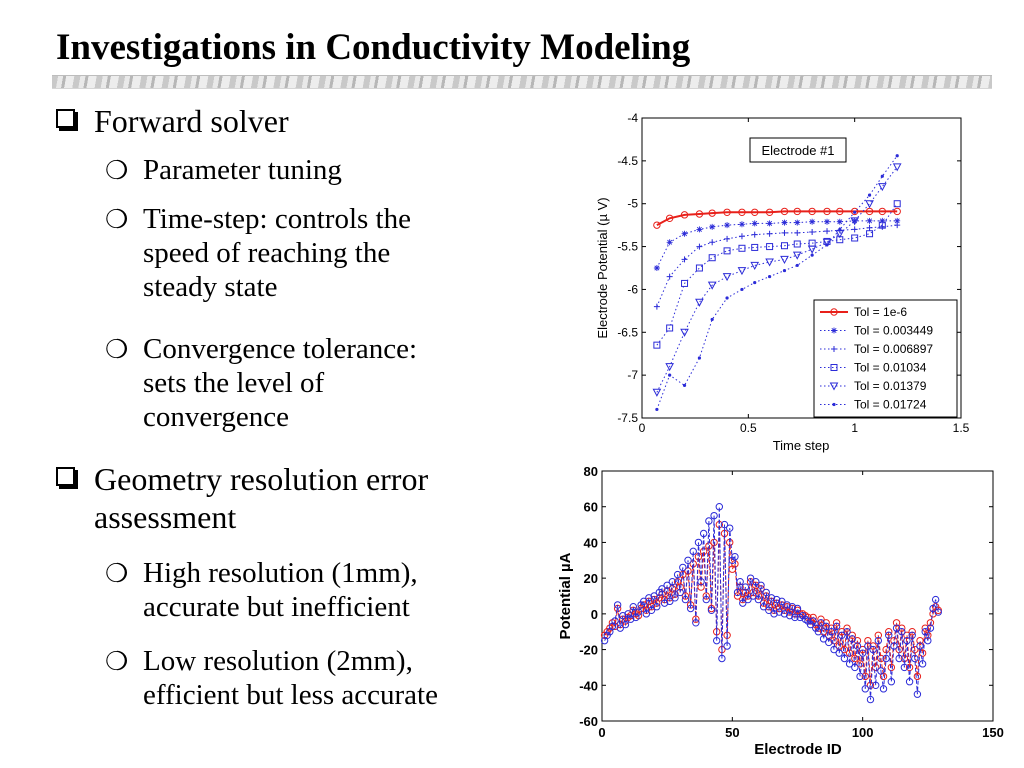 The height and width of the screenshot is (768, 1024). What do you see at coordinates (801, 445) in the screenshot?
I see `x-axis-label: Time step` at bounding box center [801, 445].